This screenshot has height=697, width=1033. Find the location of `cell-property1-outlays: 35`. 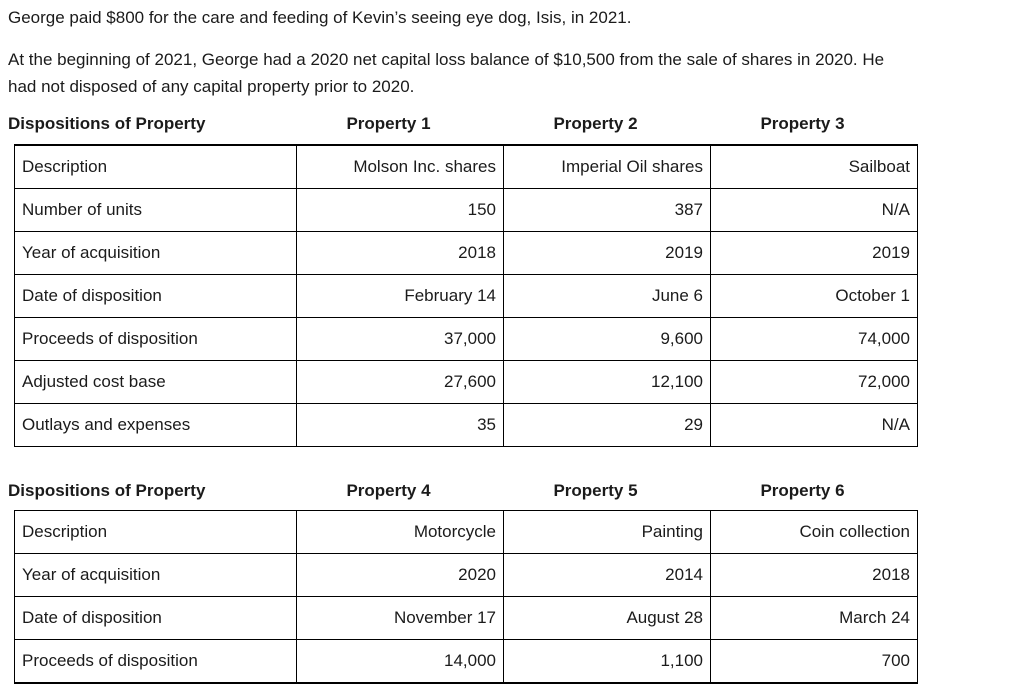

cell-property1-outlays: 35 is located at coordinates (400, 425).